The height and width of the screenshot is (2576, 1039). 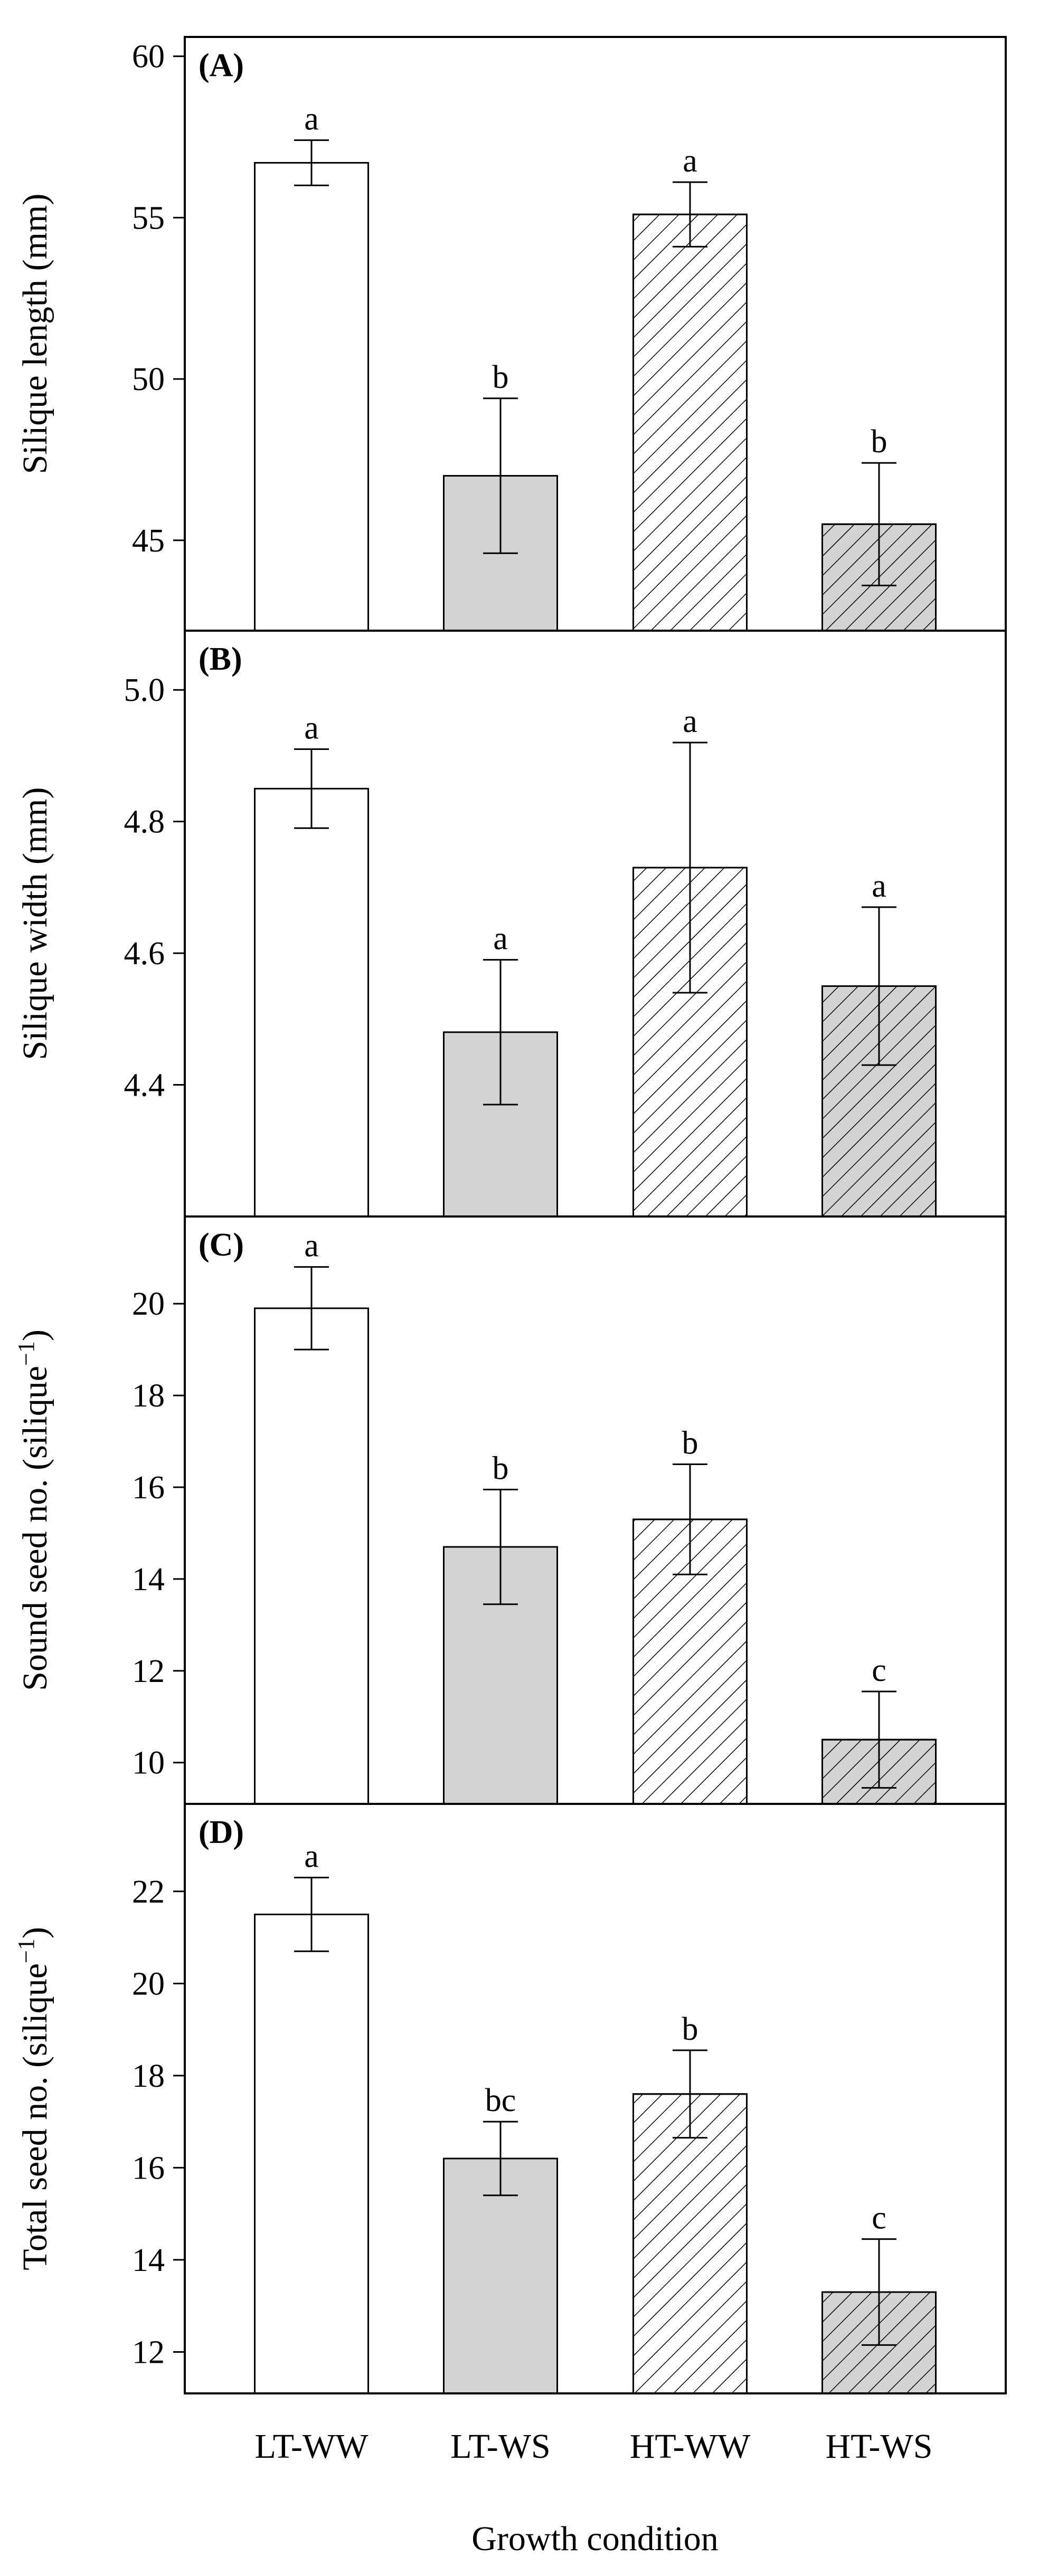 I want to click on x-category-label: LT-WW, so click(x=311, y=2446).